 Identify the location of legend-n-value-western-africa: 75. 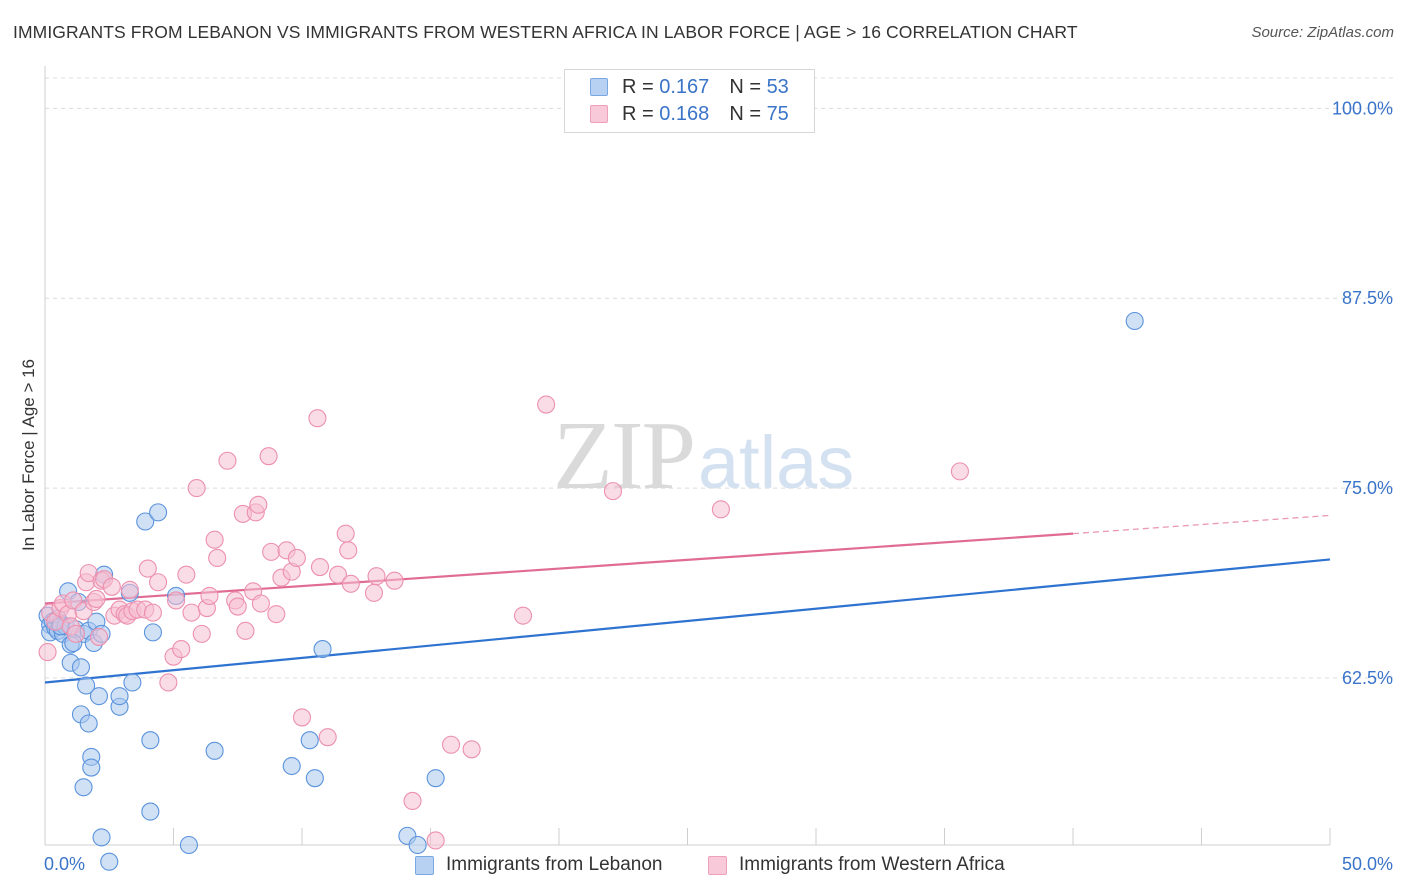
(777, 113).